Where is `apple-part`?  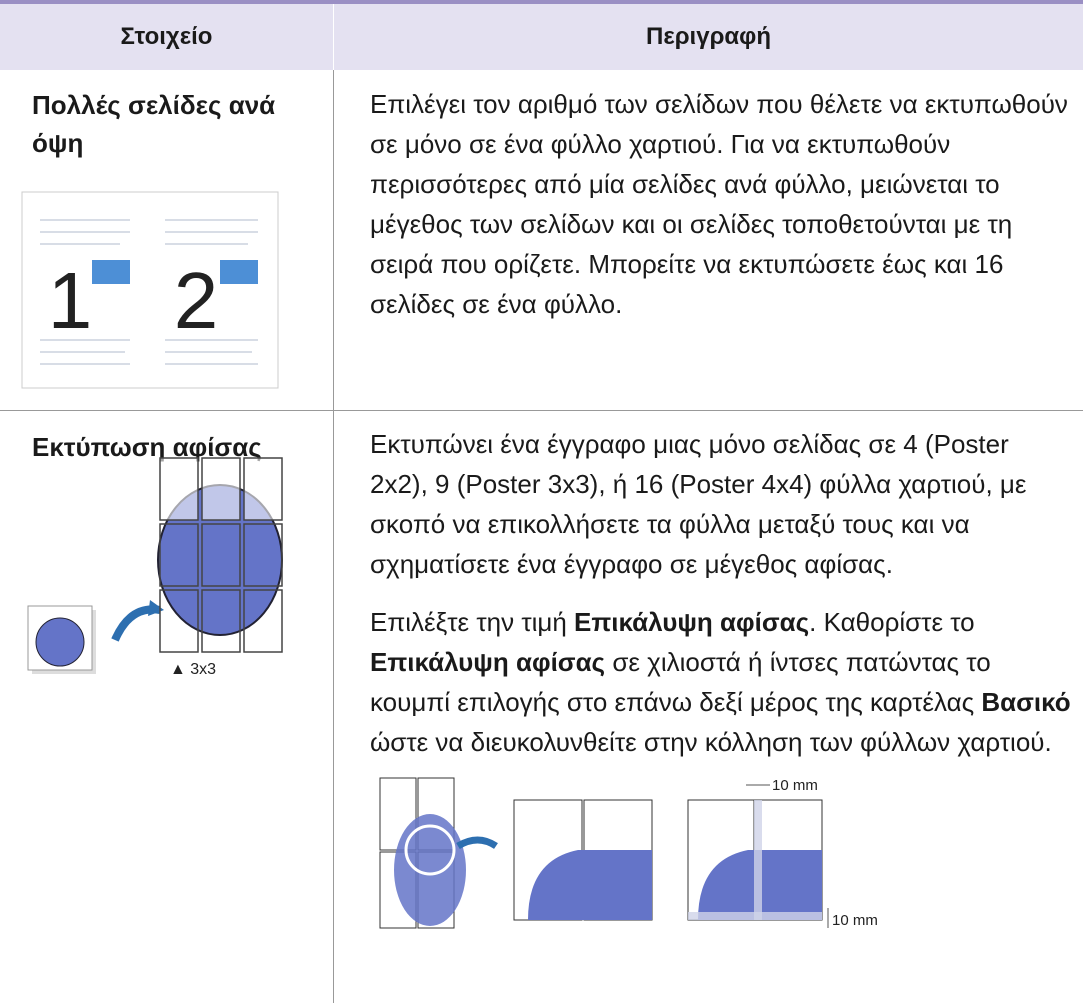 apple-part is located at coordinates (590, 885).